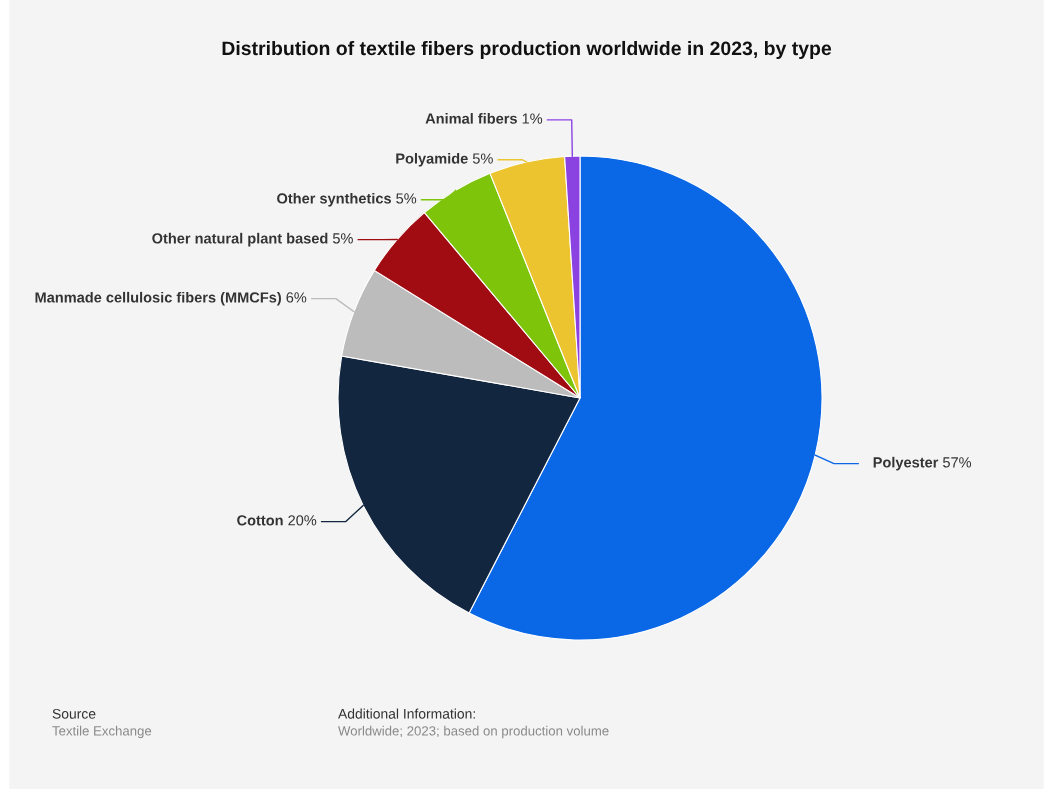 The width and height of the screenshot is (1053, 789). What do you see at coordinates (906, 463) in the screenshot?
I see `slice-label: Polyester` at bounding box center [906, 463].